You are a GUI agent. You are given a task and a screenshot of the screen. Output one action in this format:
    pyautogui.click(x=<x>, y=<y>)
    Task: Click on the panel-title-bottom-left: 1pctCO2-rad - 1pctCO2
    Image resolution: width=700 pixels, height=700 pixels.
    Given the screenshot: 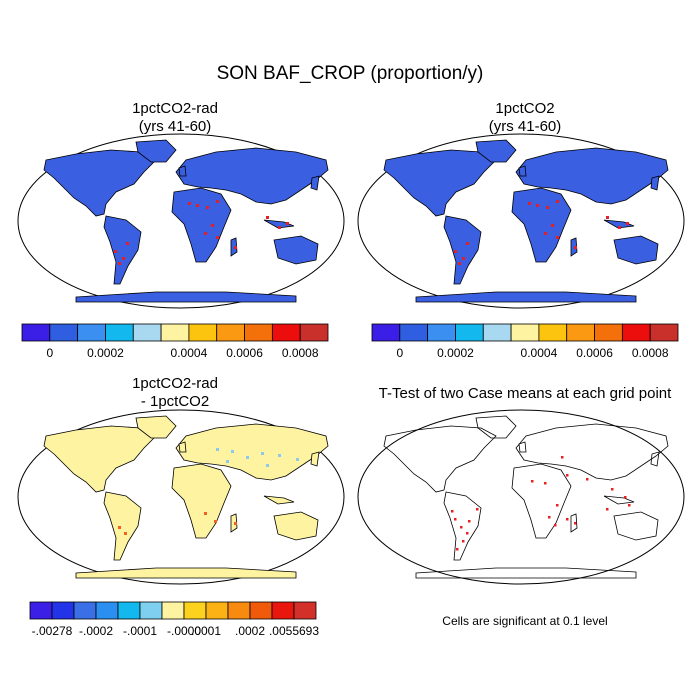 What is the action you would take?
    pyautogui.click(x=175, y=393)
    